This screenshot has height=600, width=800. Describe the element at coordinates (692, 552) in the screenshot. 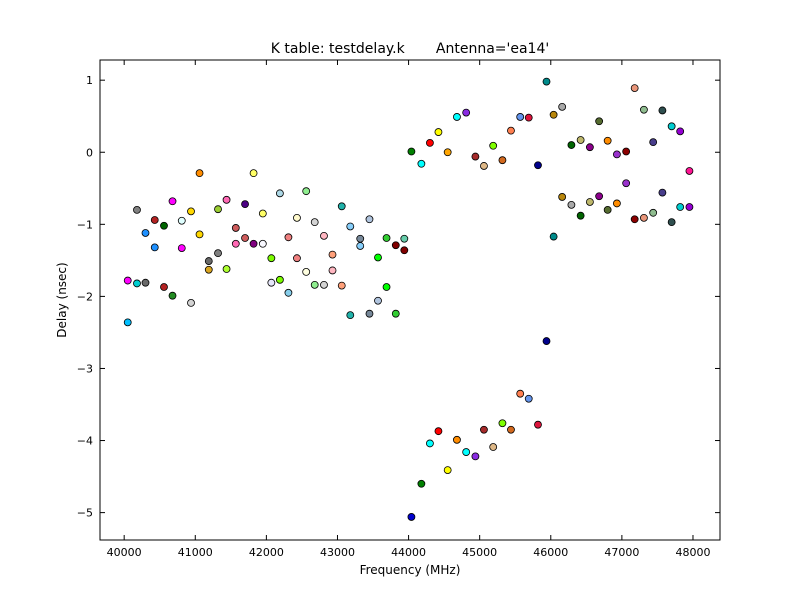

I see `x-tick-label: 48000` at that location.